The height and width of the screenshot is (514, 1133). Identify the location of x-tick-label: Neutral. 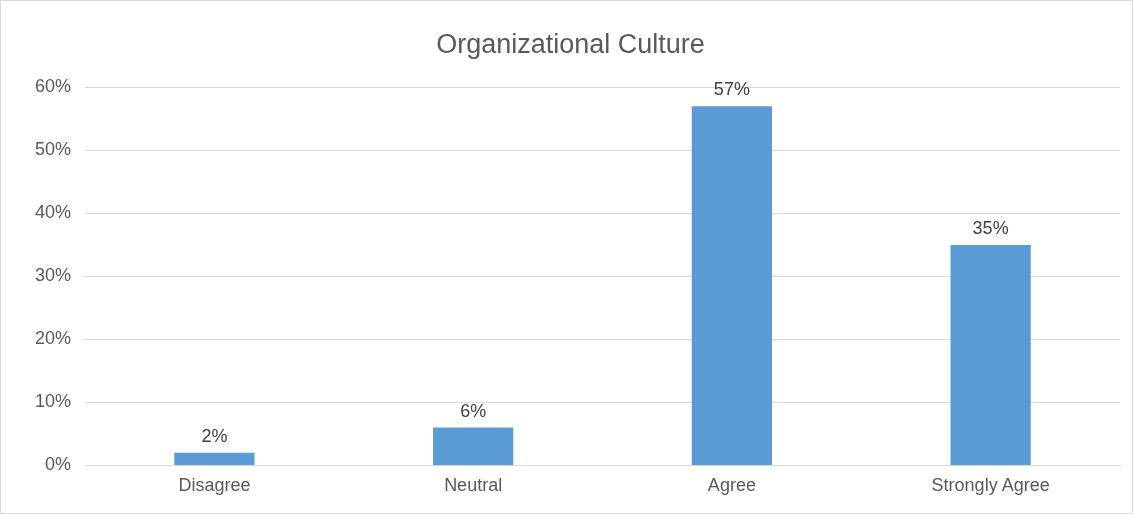
(473, 485).